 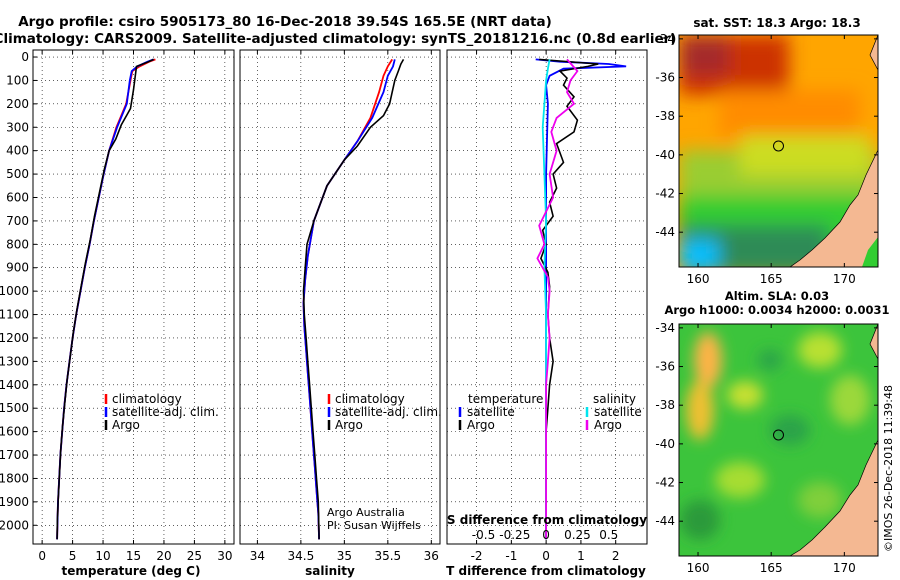 What do you see at coordinates (546, 299) in the screenshot?
I see `series-line-s-satellite` at bounding box center [546, 299].